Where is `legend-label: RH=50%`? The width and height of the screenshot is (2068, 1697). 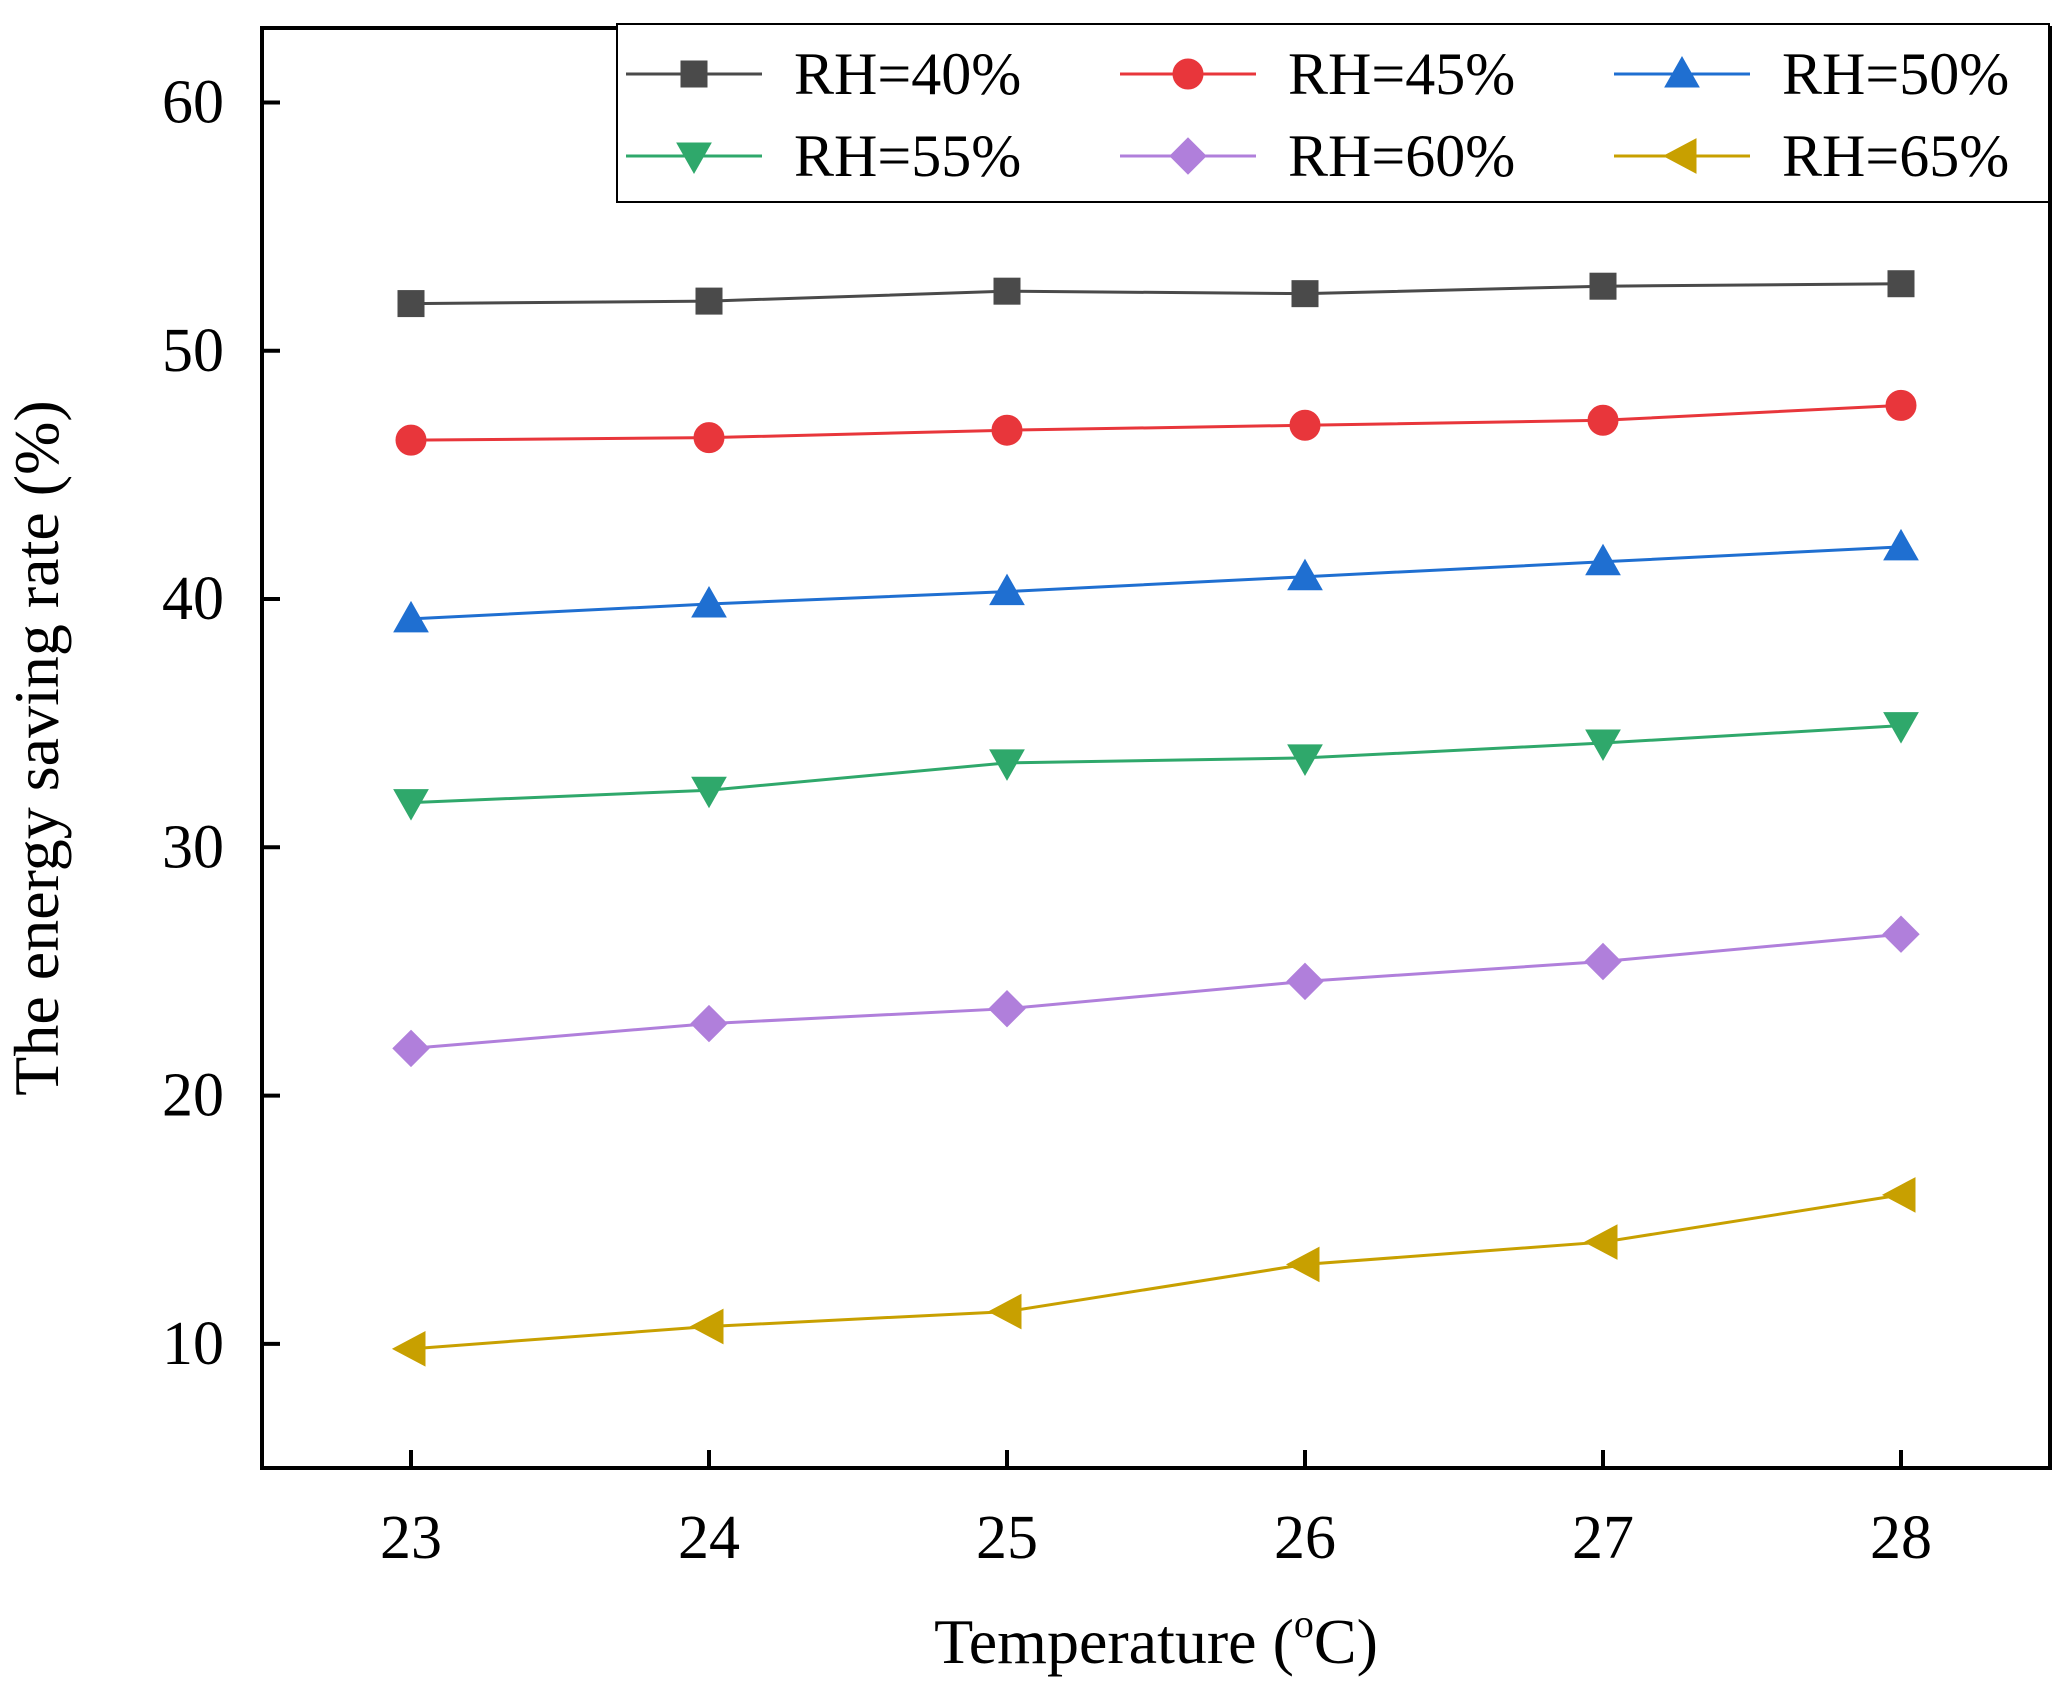
legend-label: RH=50% is located at coordinates (1895, 74).